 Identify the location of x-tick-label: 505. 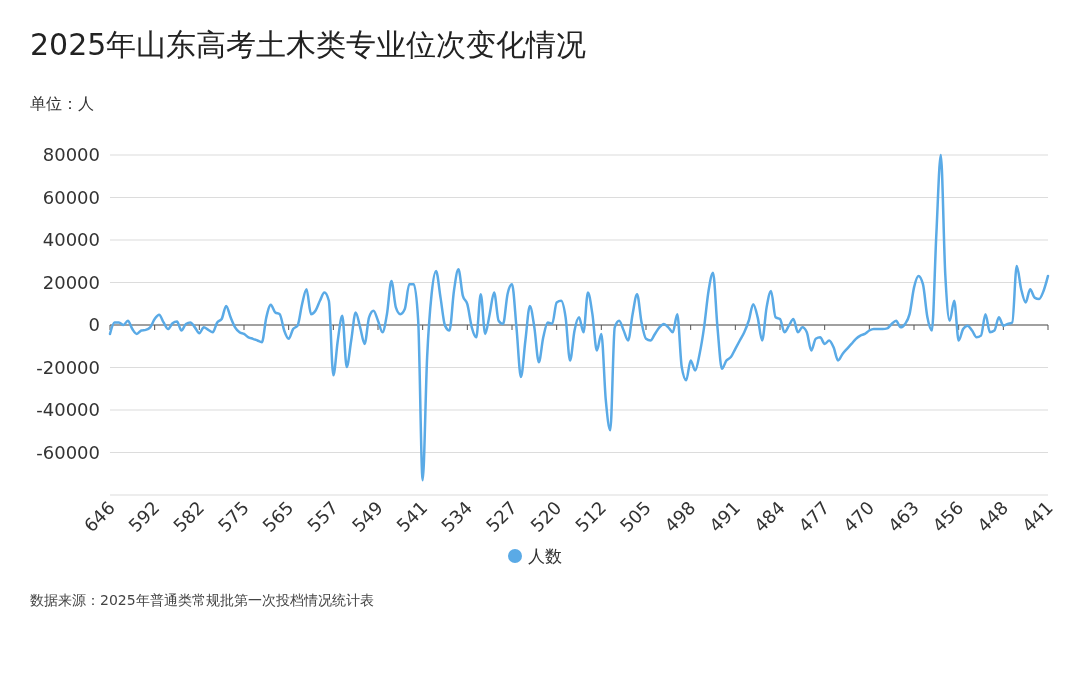
(635, 516).